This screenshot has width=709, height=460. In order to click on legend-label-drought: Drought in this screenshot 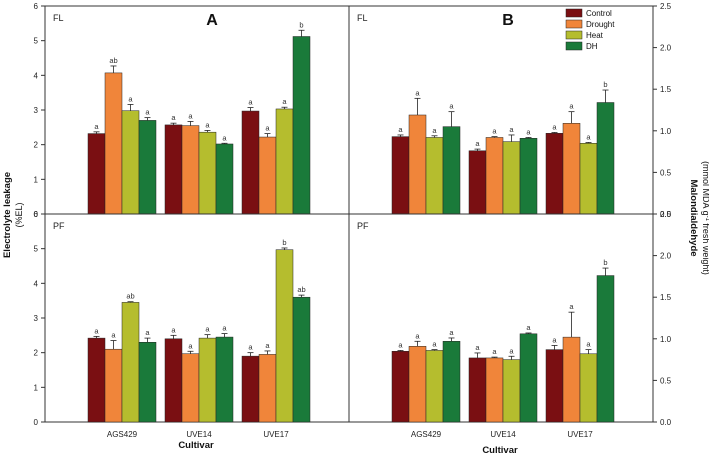, I will do `click(600, 24)`.